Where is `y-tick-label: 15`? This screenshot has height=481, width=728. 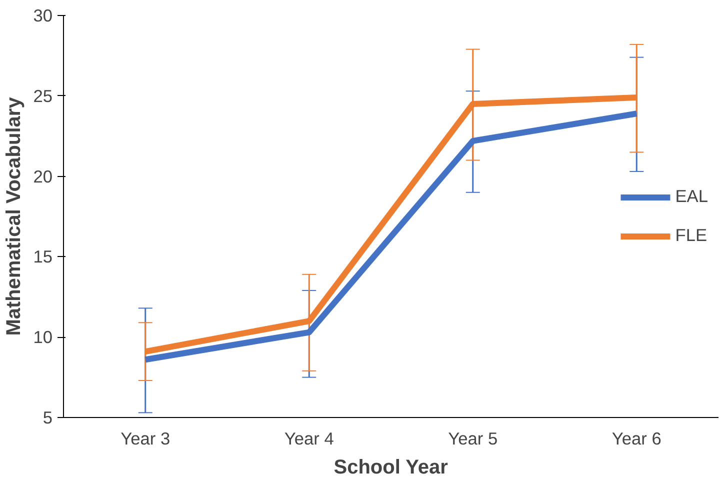
y-tick-label: 15 is located at coordinates (43, 256).